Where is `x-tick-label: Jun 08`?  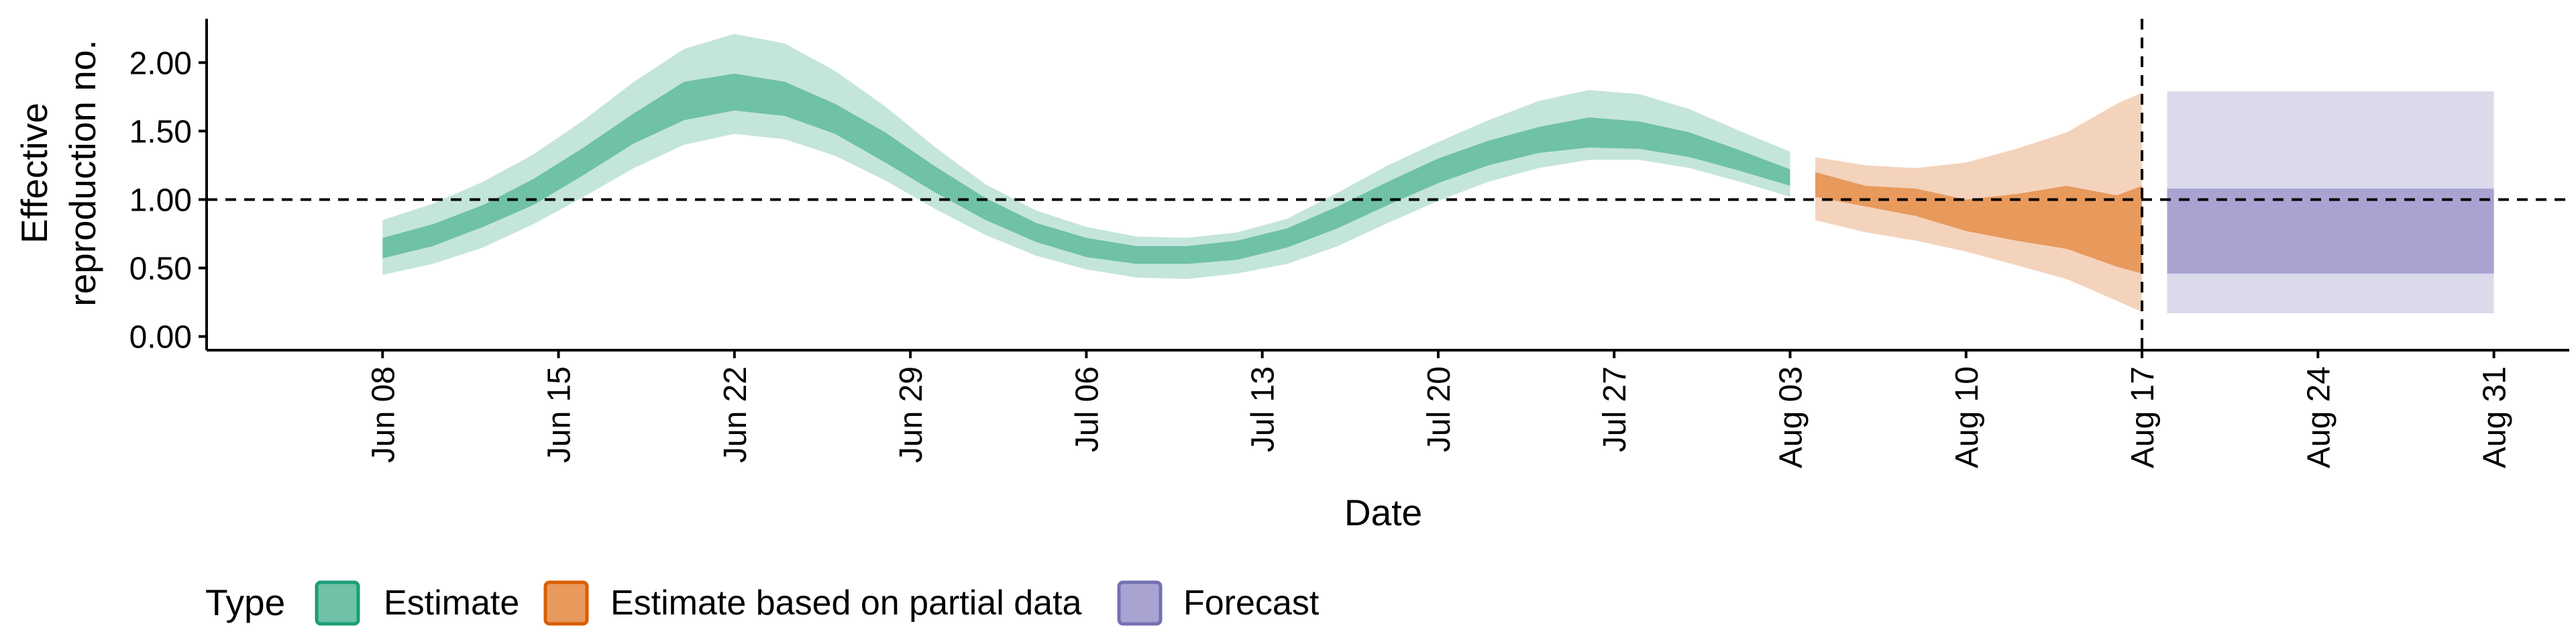
x-tick-label: Jun 08 is located at coordinates (383, 414).